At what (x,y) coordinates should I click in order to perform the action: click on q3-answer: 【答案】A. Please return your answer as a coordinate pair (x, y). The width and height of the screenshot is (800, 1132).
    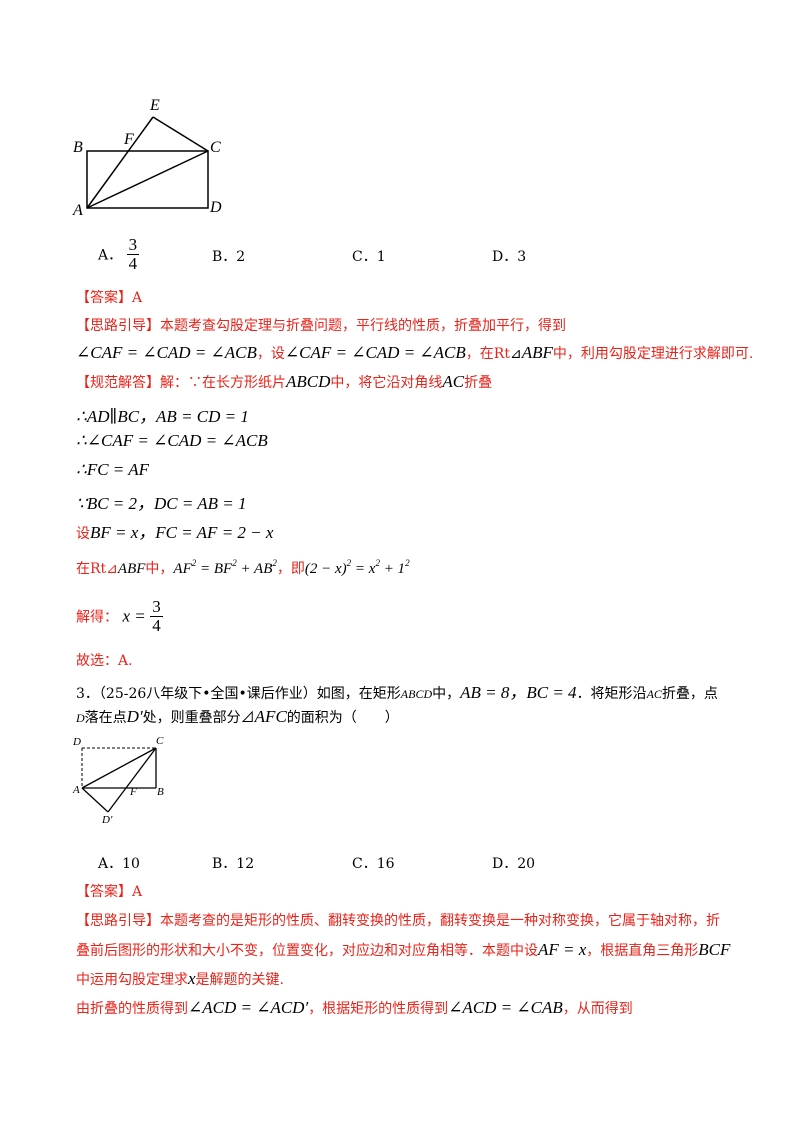
    Looking at the image, I should click on (109, 892).